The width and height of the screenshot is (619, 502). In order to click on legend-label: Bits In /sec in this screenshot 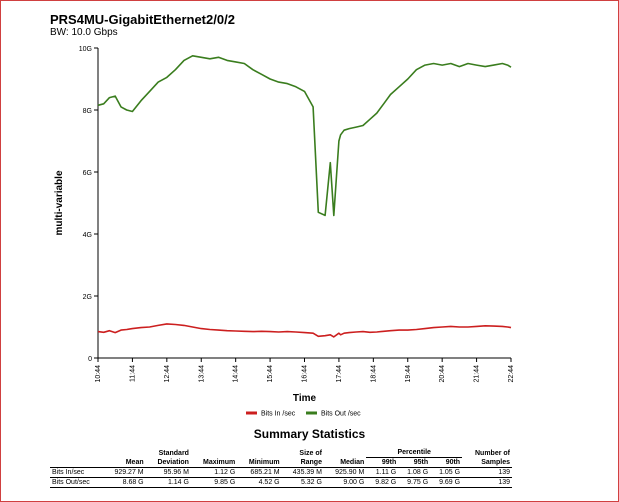, I will do `click(278, 414)`.